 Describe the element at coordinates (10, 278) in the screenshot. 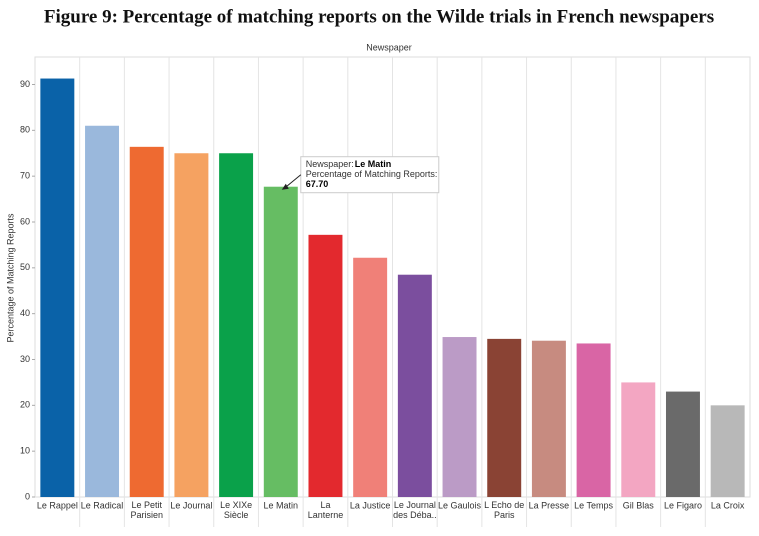

I see `y-axis-title: Percentage of Matching Reports` at that location.